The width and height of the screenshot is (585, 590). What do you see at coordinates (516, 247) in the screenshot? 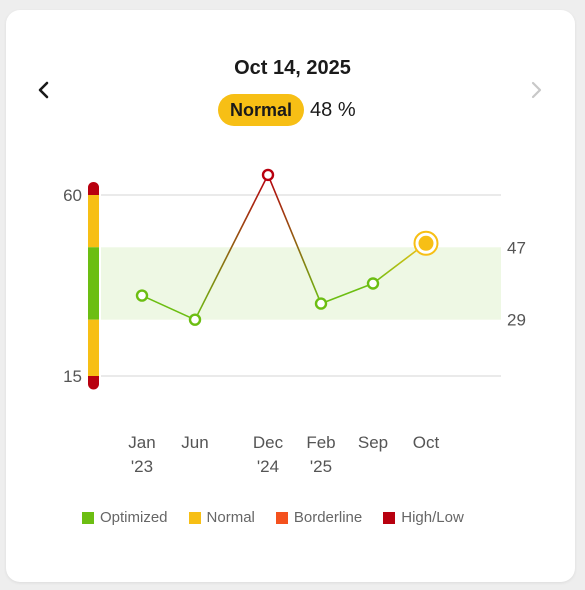
I see `right-tick-label: 47` at bounding box center [516, 247].